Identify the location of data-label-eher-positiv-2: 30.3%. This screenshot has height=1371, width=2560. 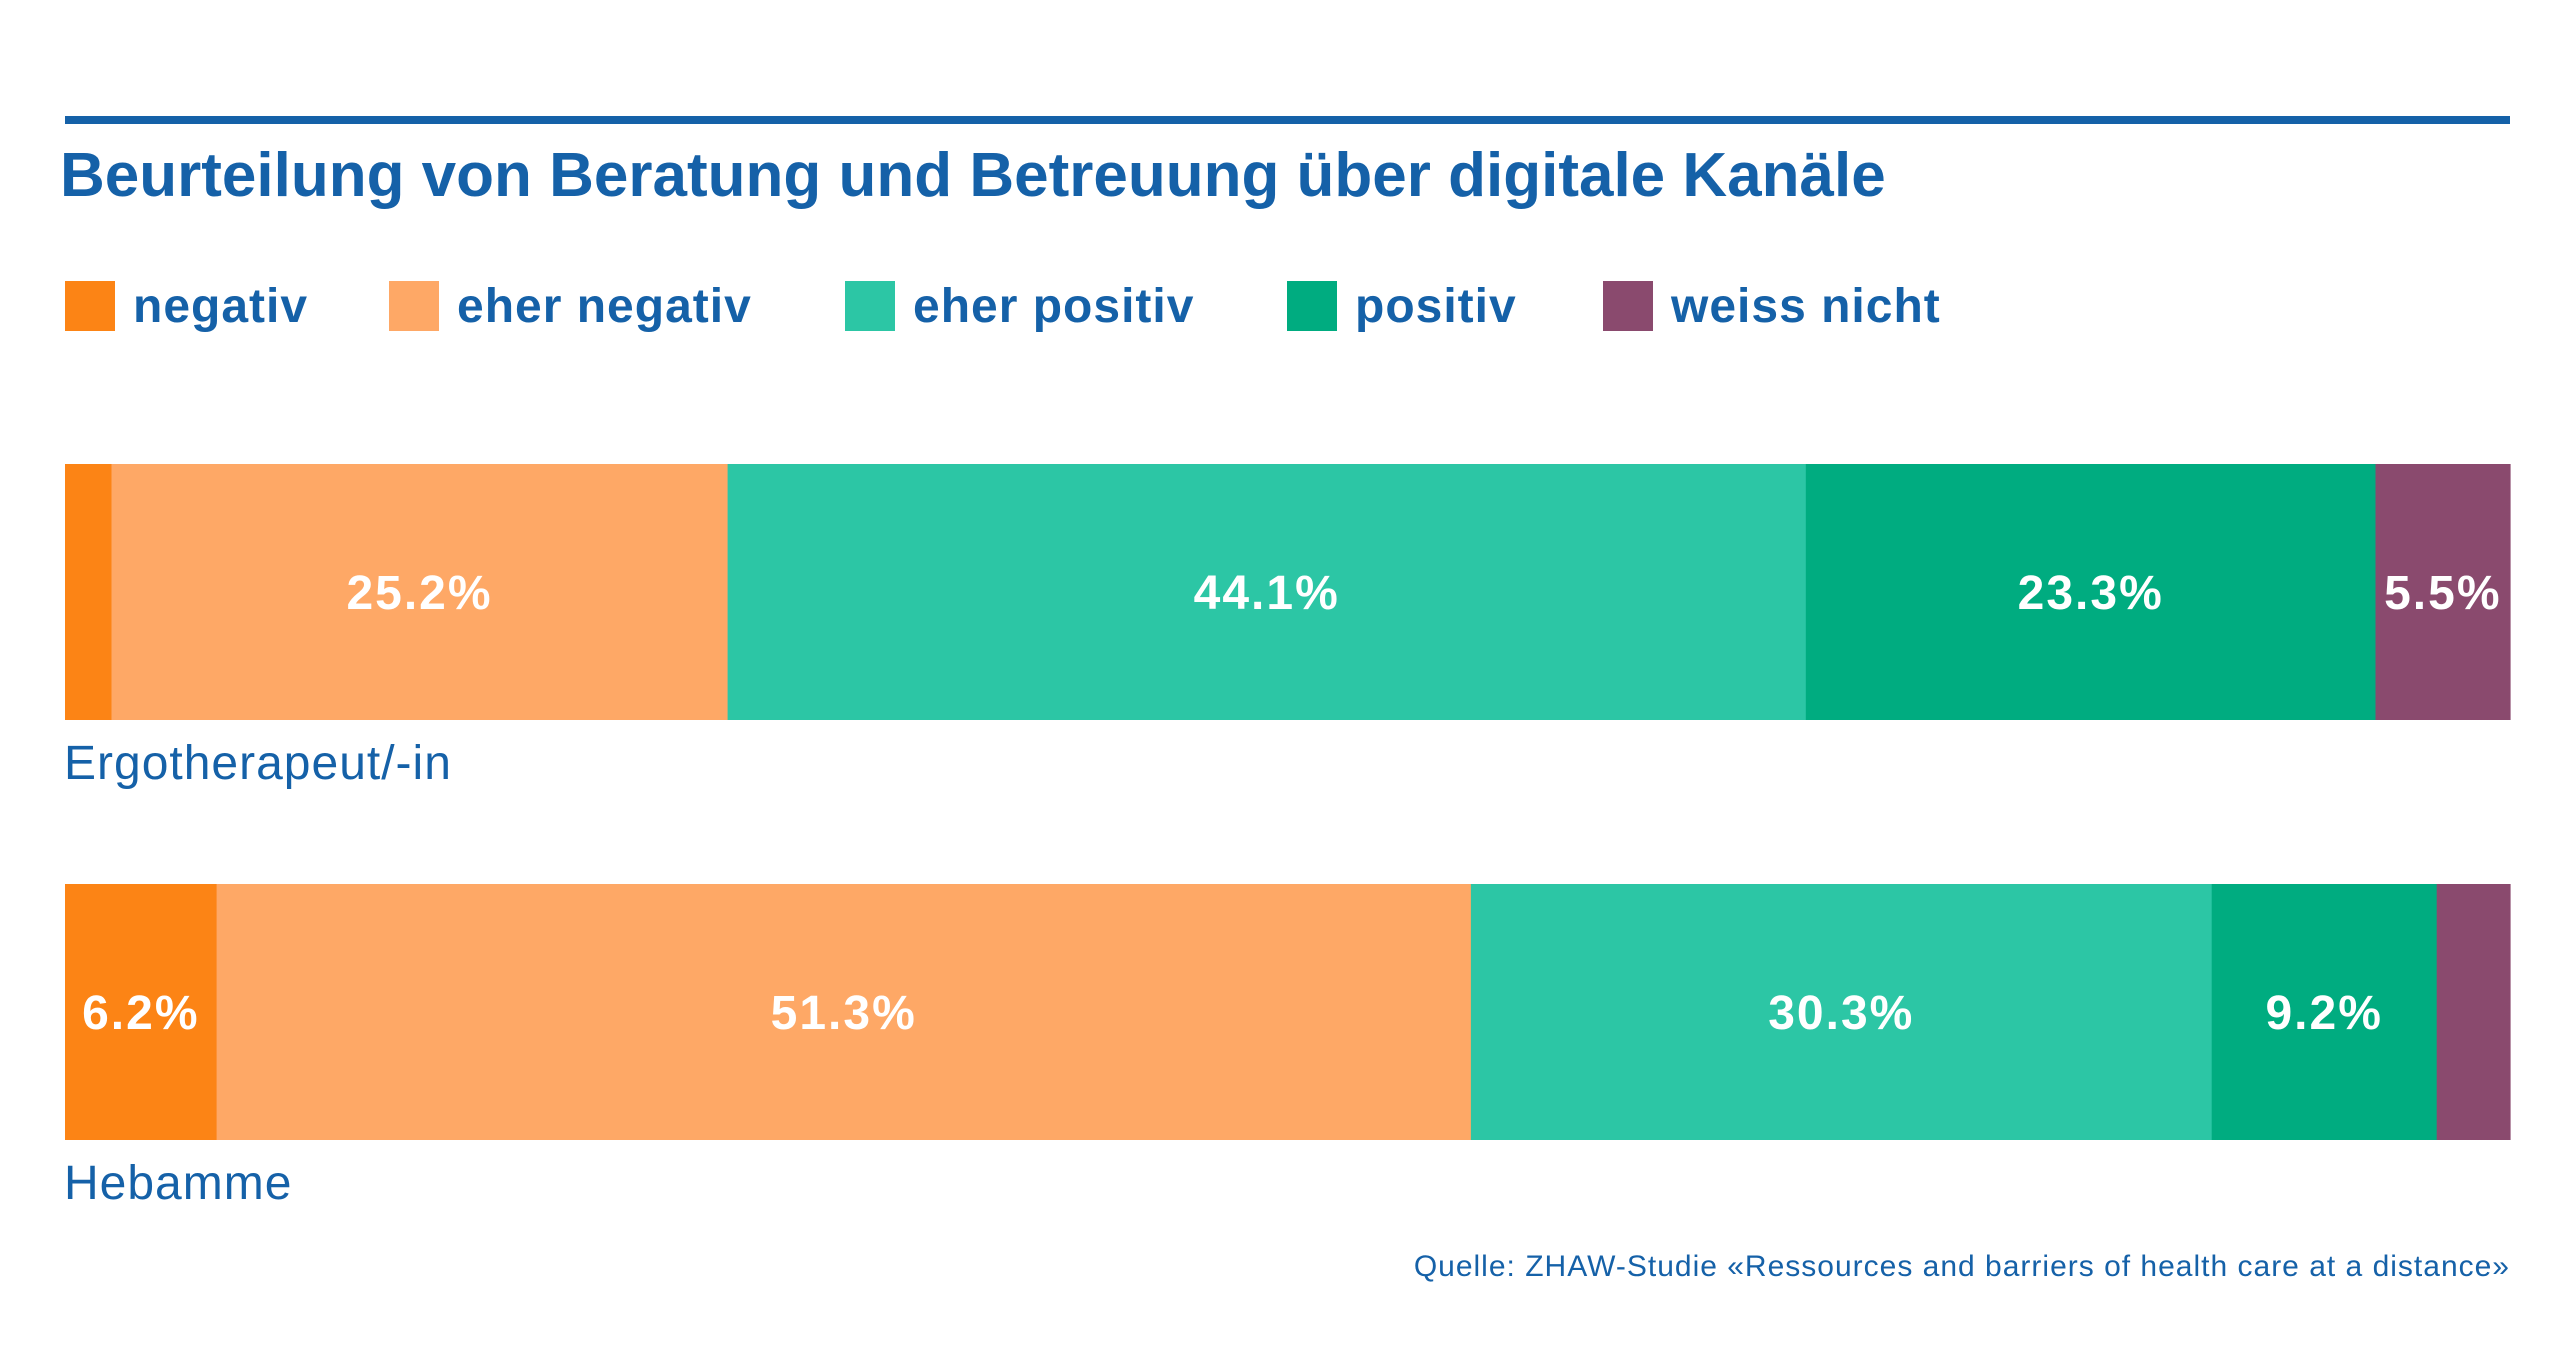
(1841, 1013).